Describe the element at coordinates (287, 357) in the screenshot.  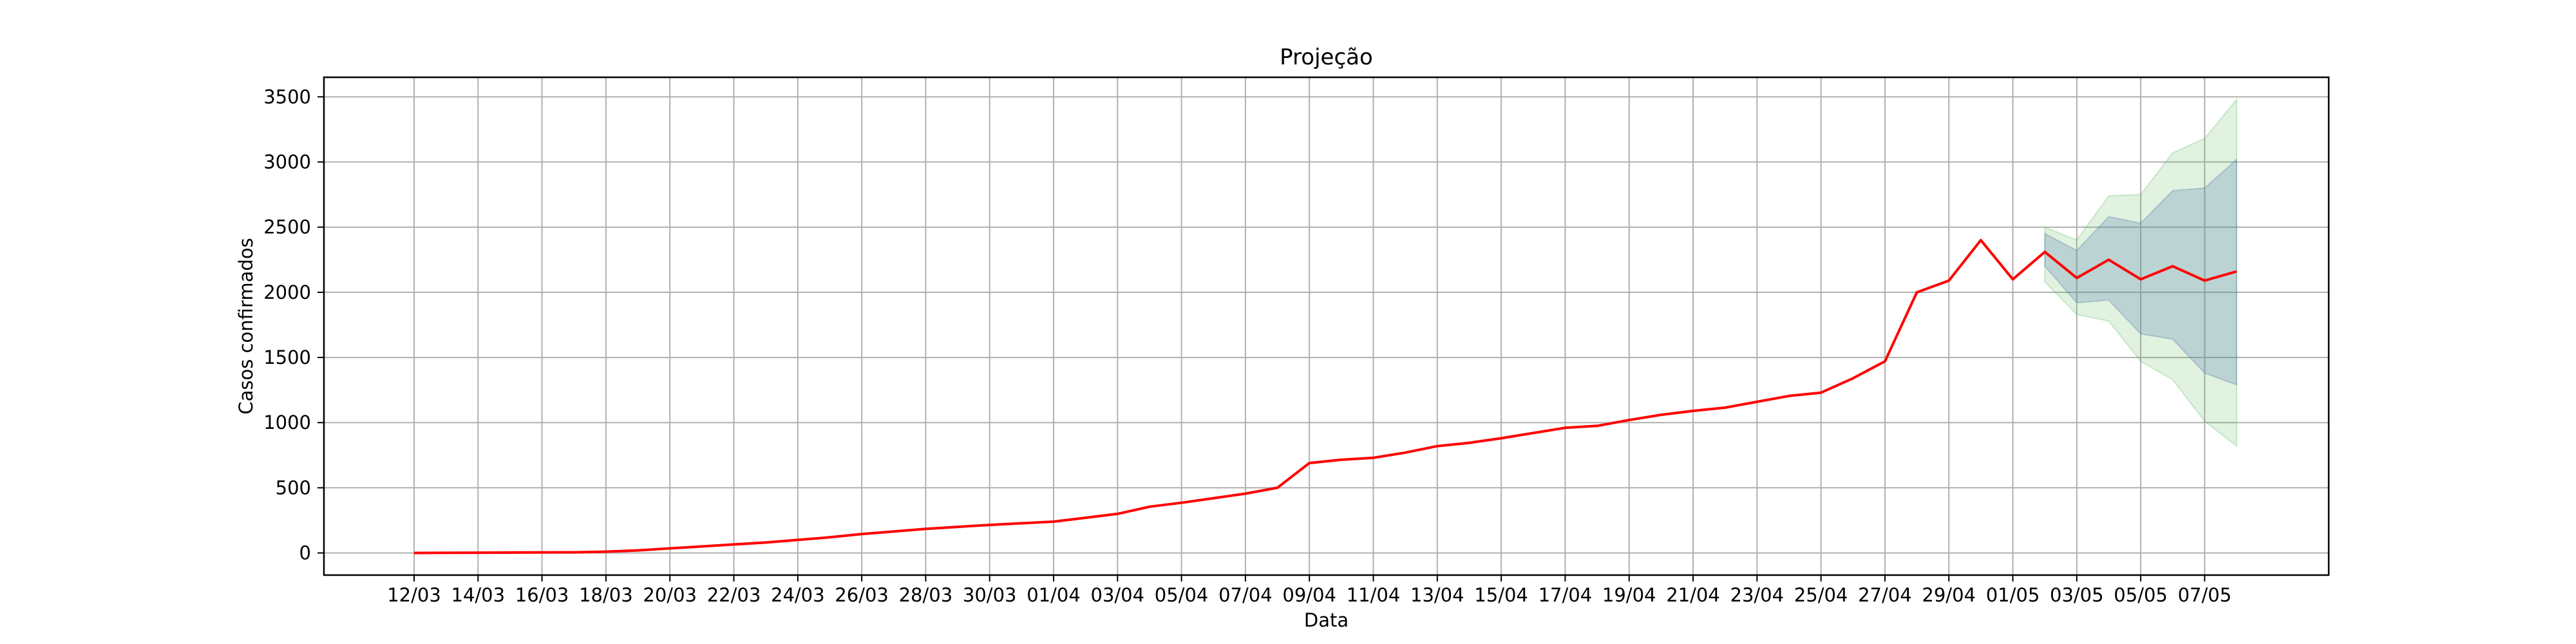
I see `y-tick-label: 1500` at that location.